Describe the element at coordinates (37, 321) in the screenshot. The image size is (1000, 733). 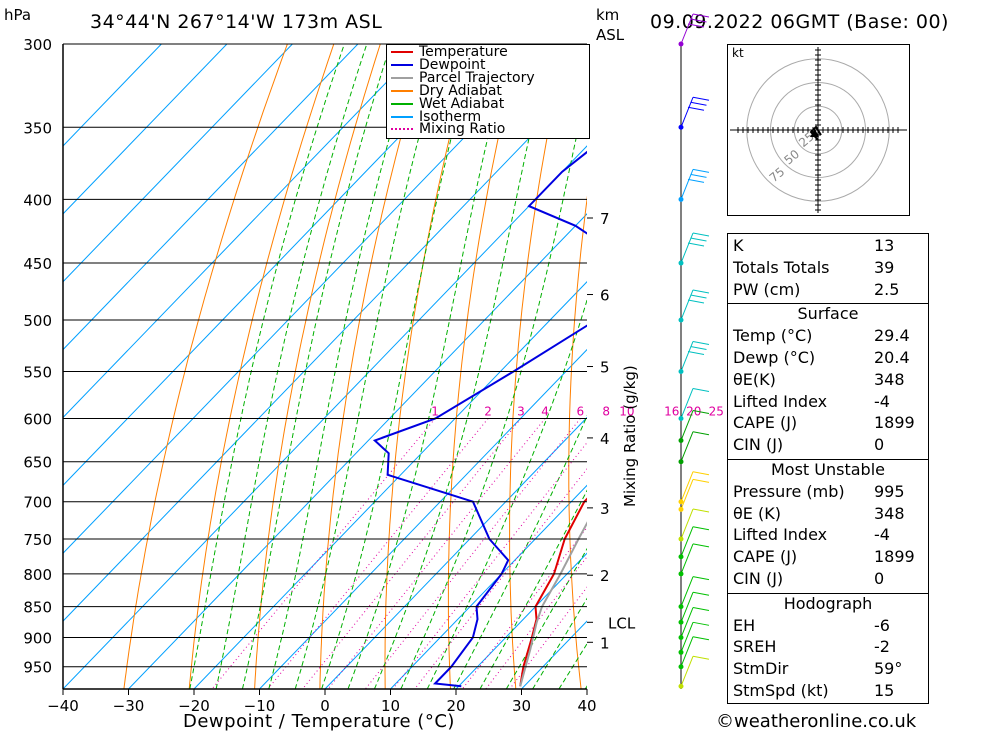
I see `pressure-tick-label: 500` at that location.